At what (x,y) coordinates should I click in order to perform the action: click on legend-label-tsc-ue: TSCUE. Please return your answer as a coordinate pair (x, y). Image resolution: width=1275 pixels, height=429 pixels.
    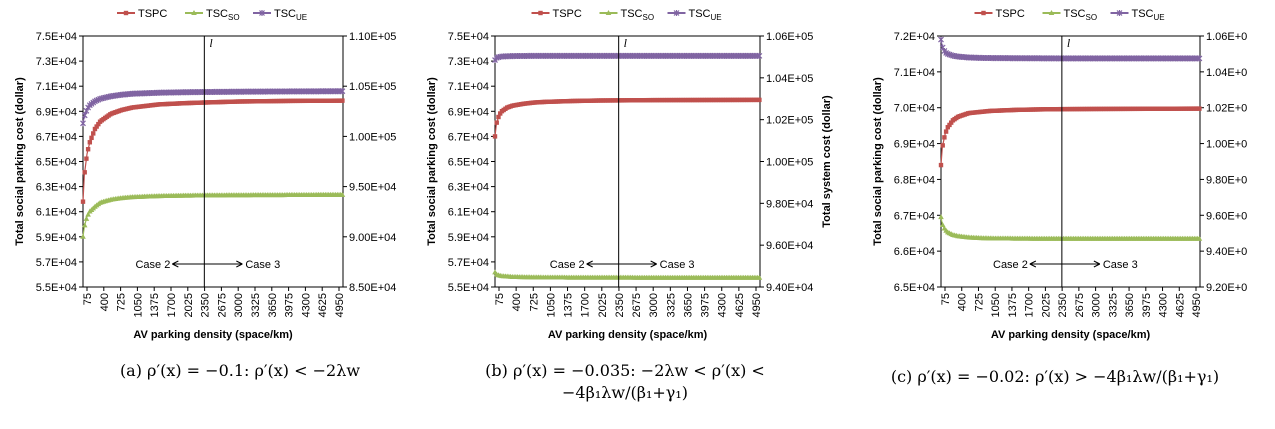
    Looking at the image, I should click on (705, 15).